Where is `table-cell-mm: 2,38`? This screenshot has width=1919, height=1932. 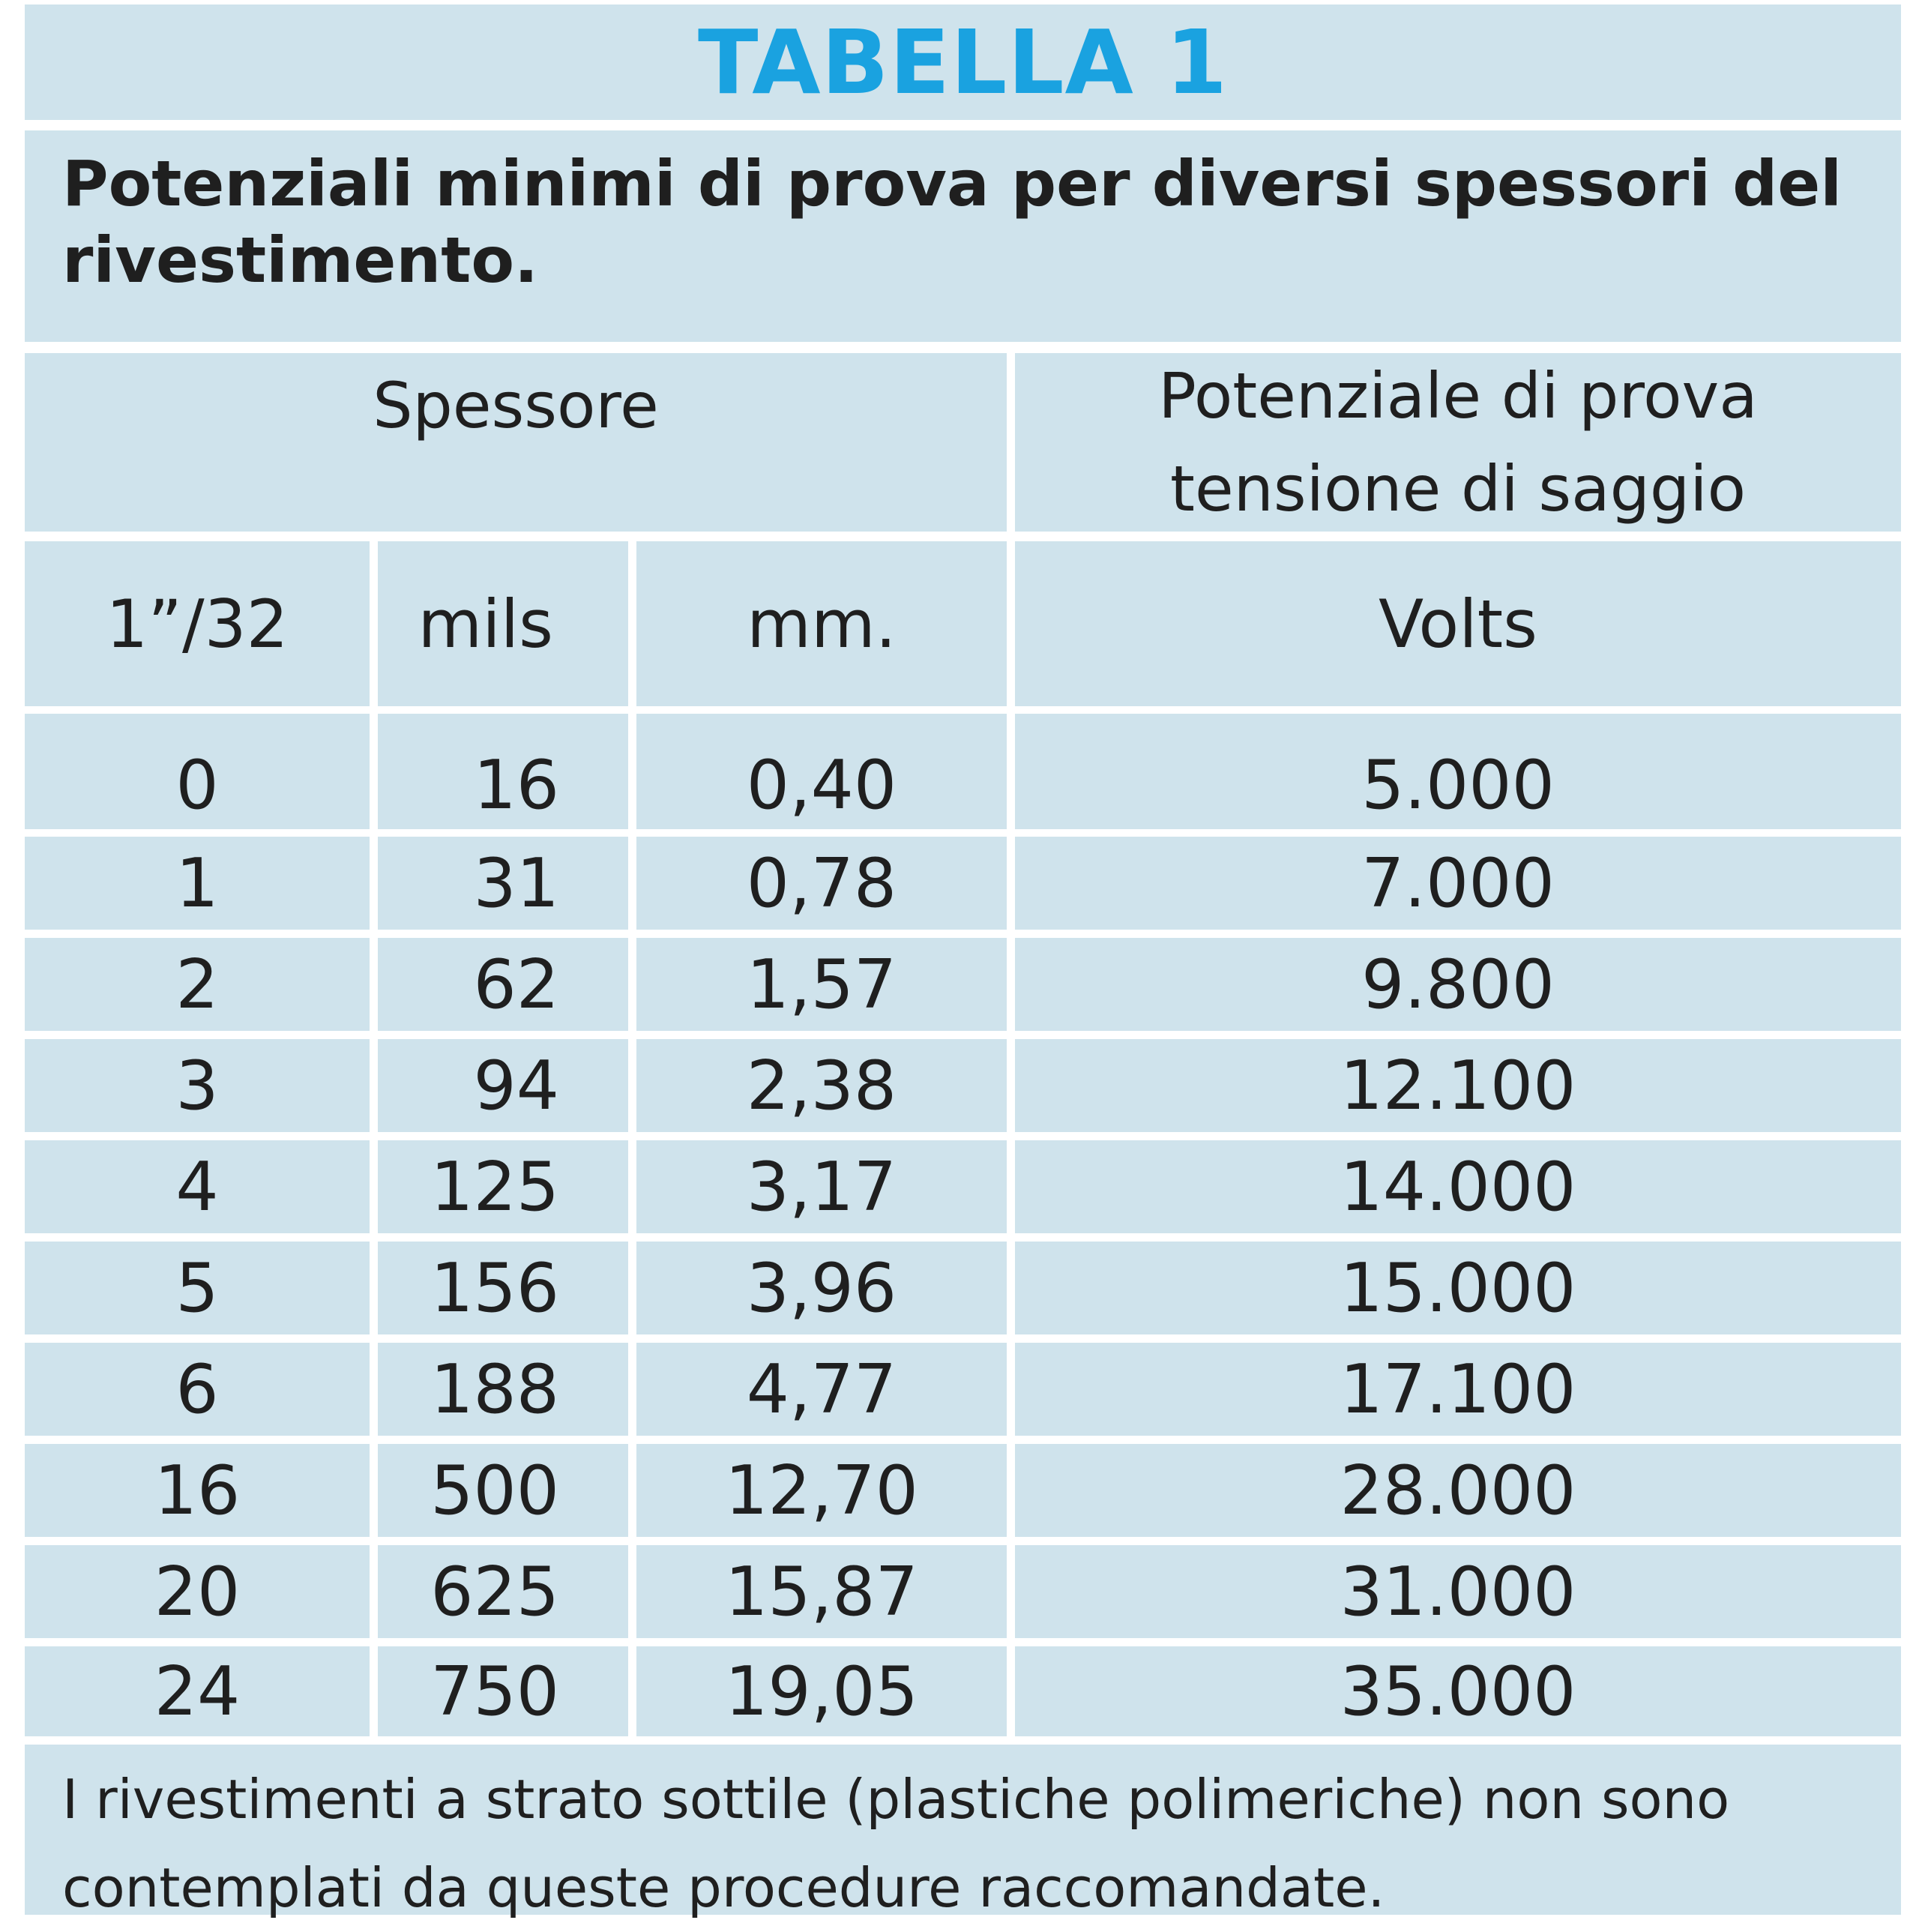 table-cell-mm: 2,38 is located at coordinates (821, 1085).